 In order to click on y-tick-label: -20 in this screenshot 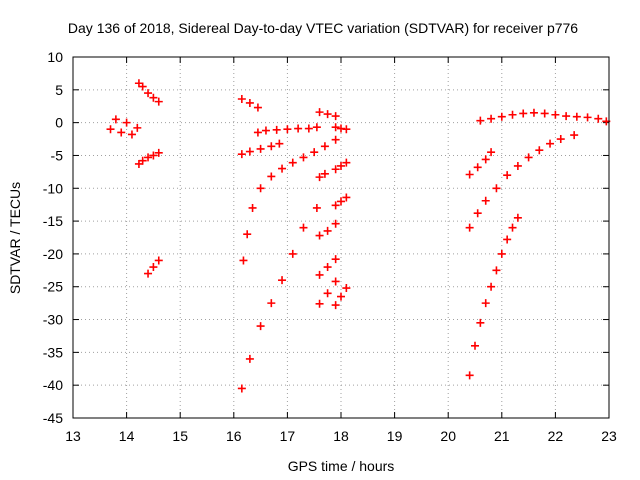, I will do `click(53, 254)`.